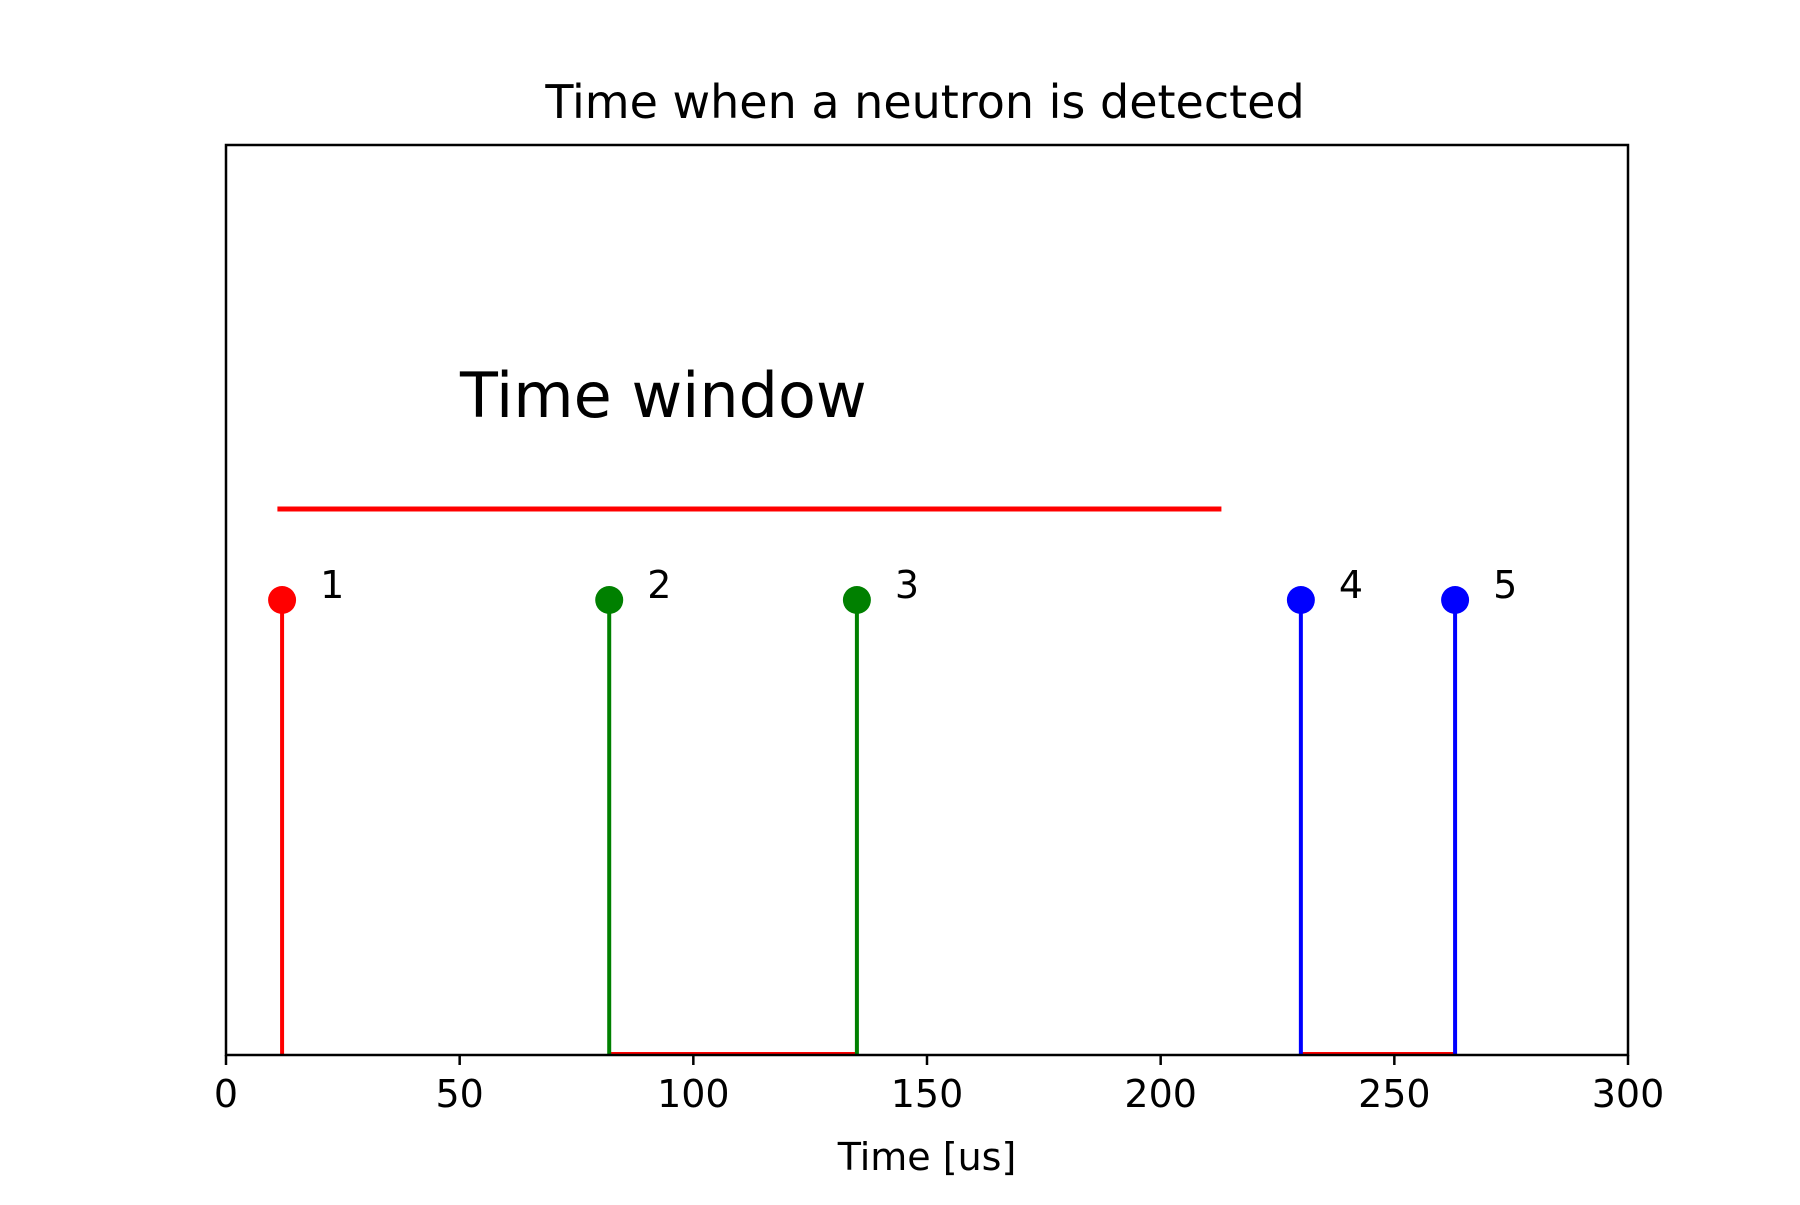 The height and width of the screenshot is (1205, 1800). Describe the element at coordinates (1505, 585) in the screenshot. I see `stem-label: 5` at that location.